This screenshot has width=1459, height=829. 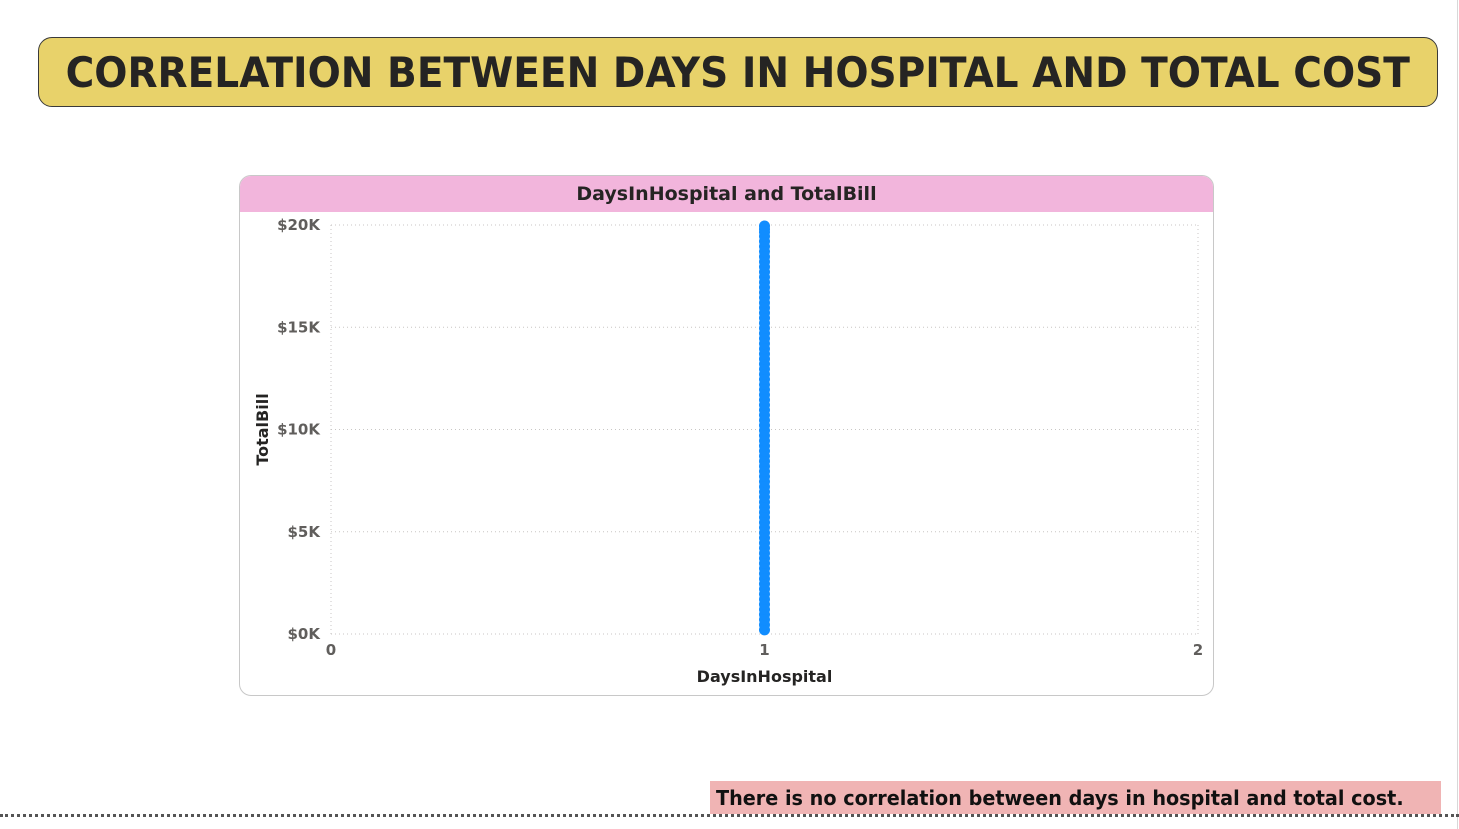 I want to click on x-axis-label: DaysInHospital, so click(x=765, y=676).